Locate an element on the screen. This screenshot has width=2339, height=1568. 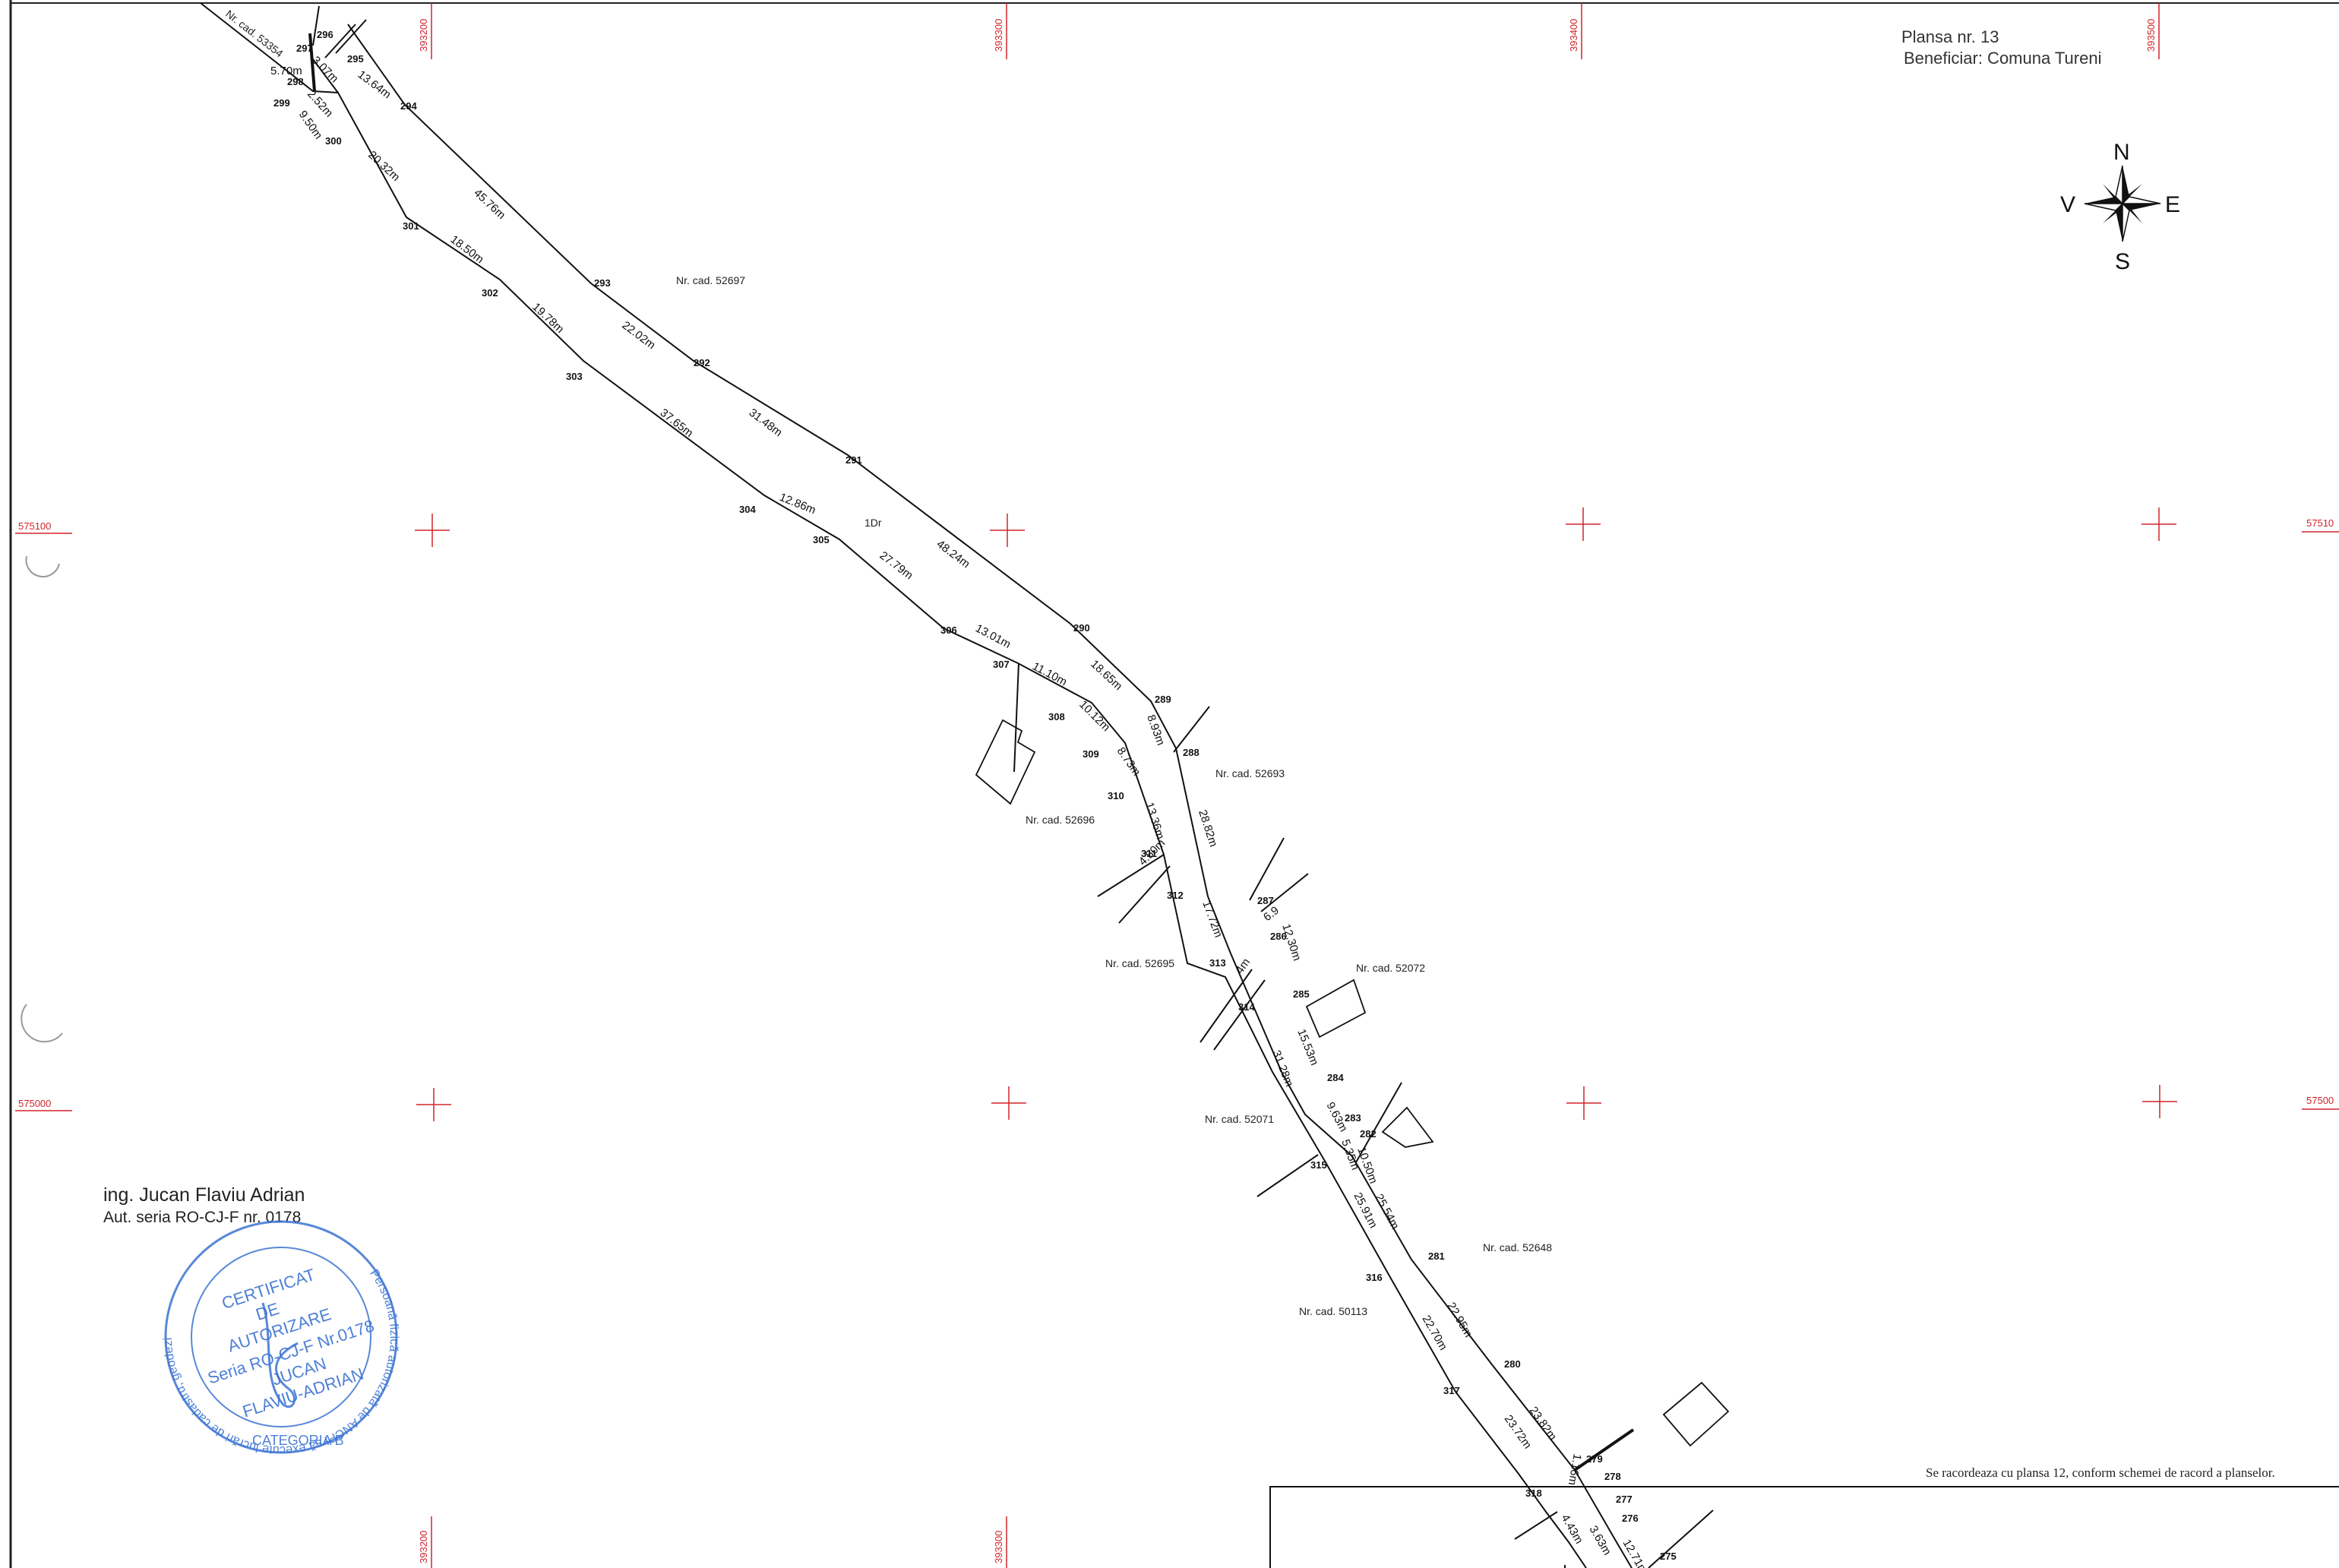
parcel-label: Nr. cad. 52071 is located at coordinates (1239, 1119).